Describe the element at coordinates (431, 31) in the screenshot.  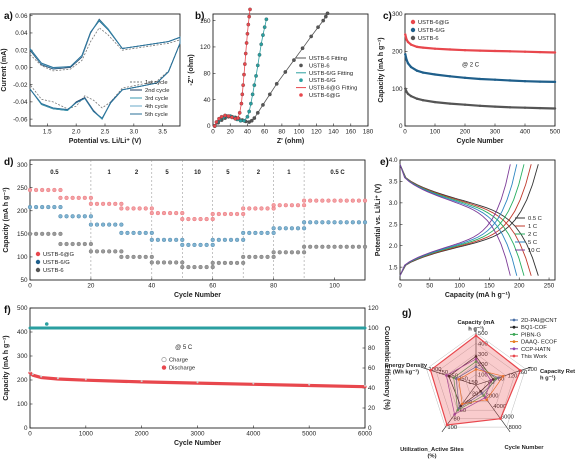
I see `legend-label: USTB-6/G` at that location.